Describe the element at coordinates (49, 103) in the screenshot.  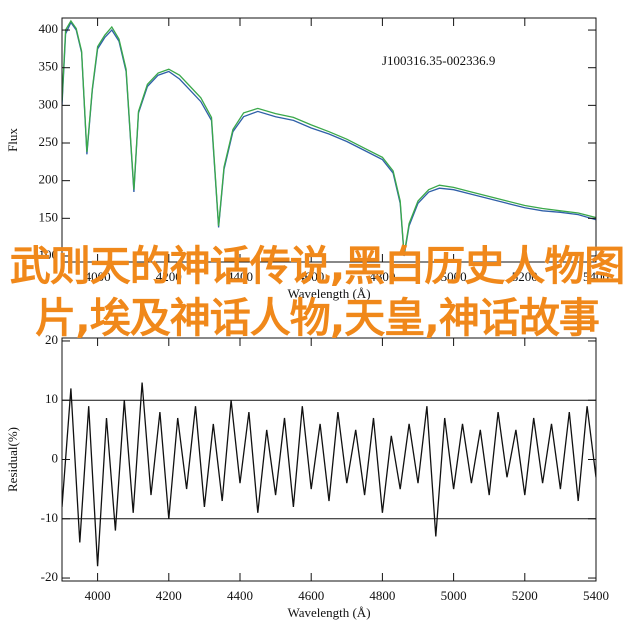
I see `y-tick-label: 300` at that location.